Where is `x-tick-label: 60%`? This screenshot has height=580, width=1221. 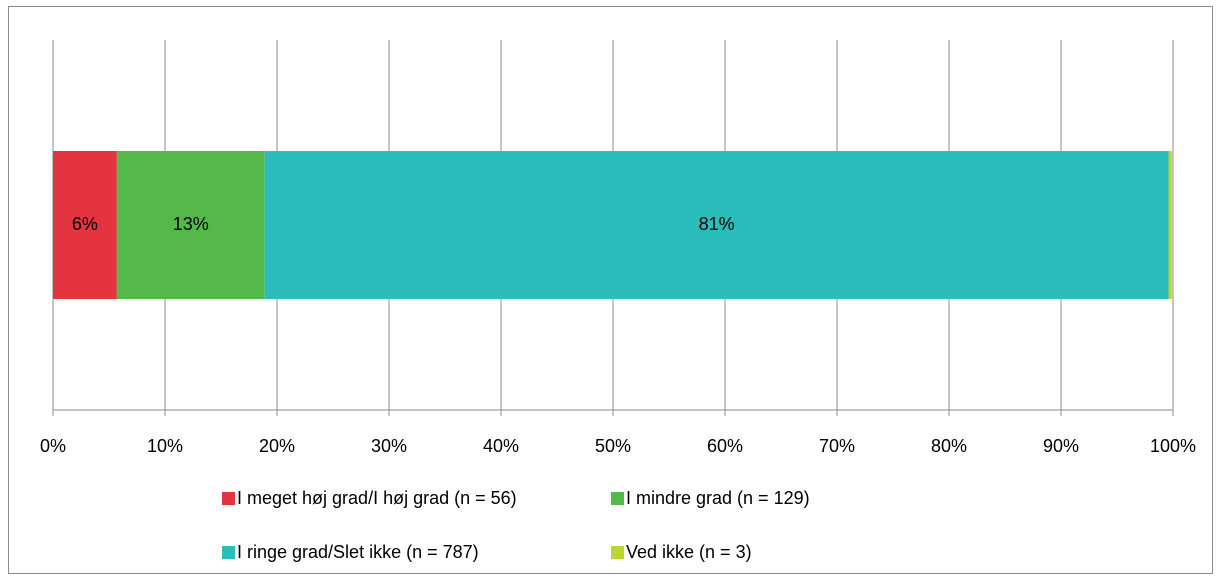
x-tick-label: 60% is located at coordinates (725, 446).